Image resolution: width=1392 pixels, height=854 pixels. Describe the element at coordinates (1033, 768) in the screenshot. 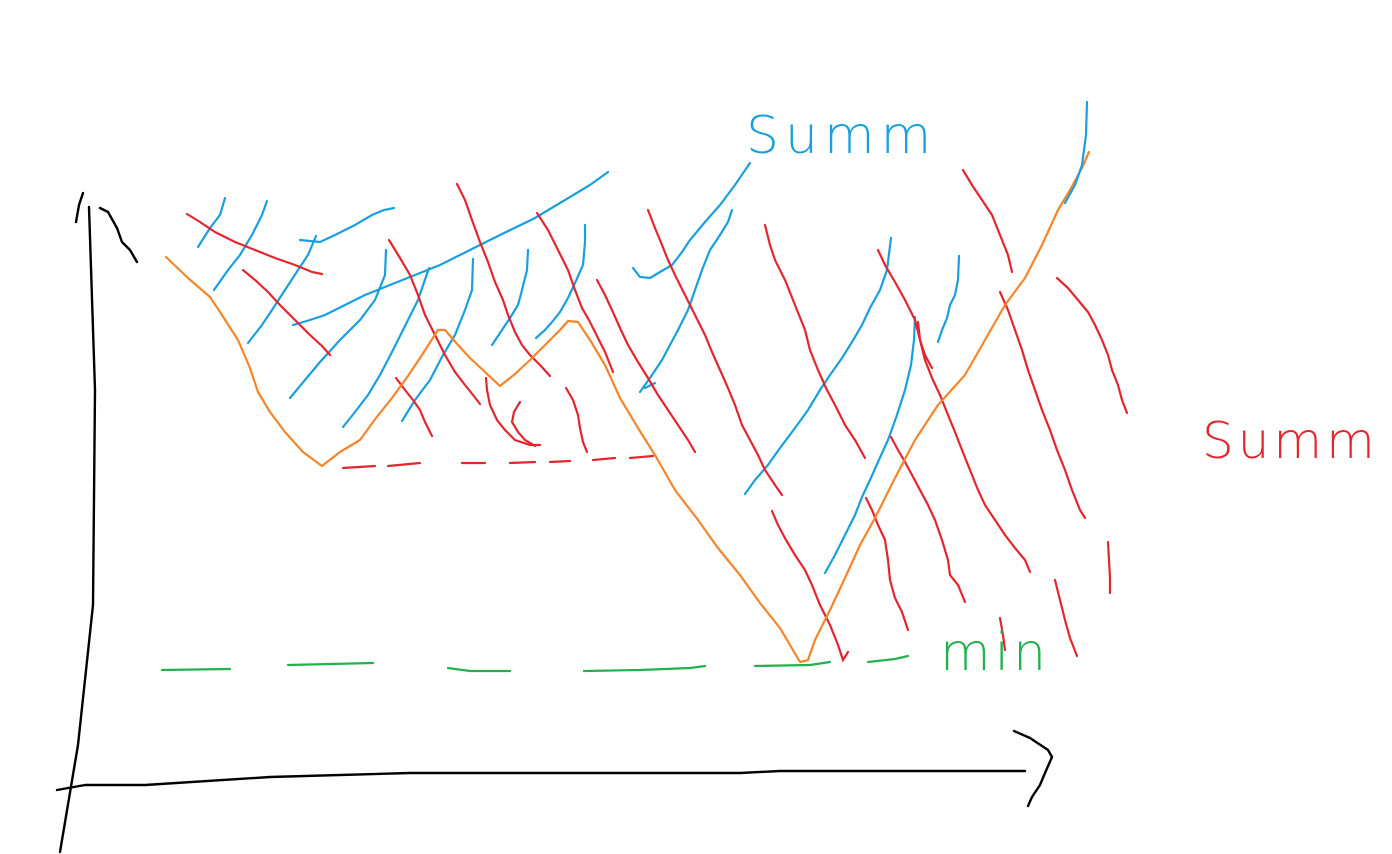

I see `x-axis-arrowhead` at that location.